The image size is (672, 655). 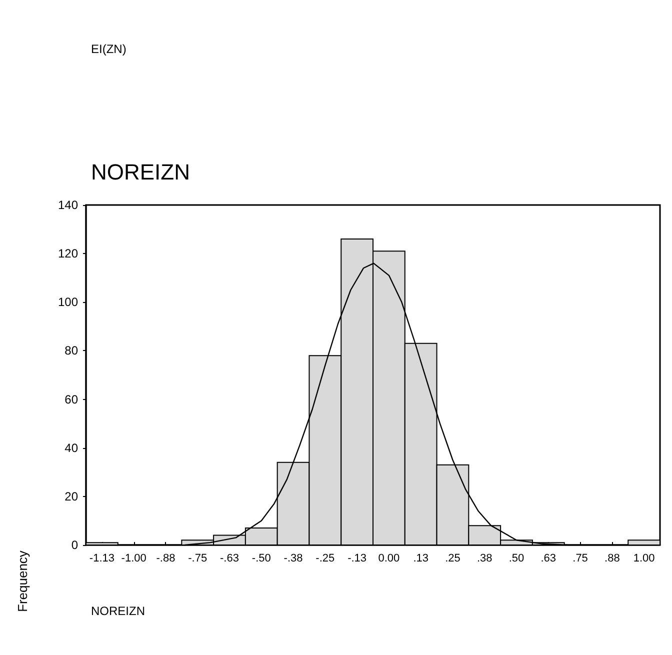 I want to click on x-tick-label: -.75, so click(x=198, y=558).